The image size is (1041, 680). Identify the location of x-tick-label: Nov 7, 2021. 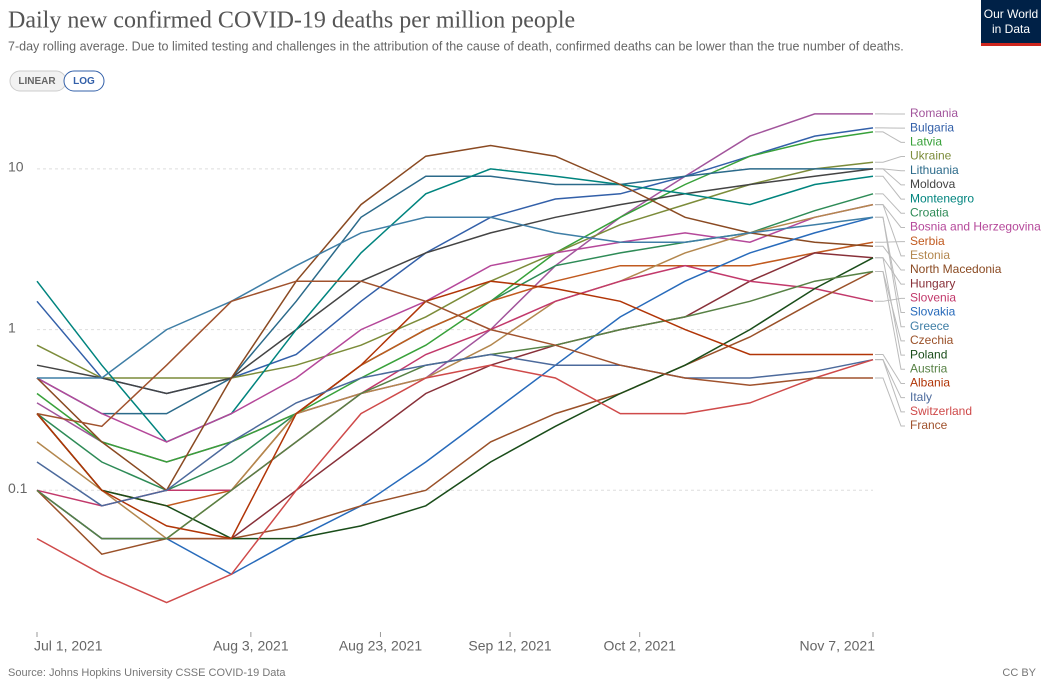
(838, 646).